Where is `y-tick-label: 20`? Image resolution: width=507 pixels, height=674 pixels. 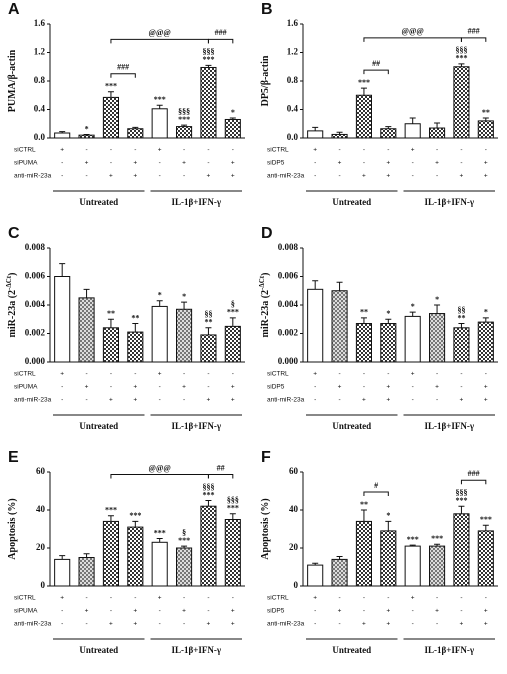 y-tick-label: 20 is located at coordinates (41, 547).